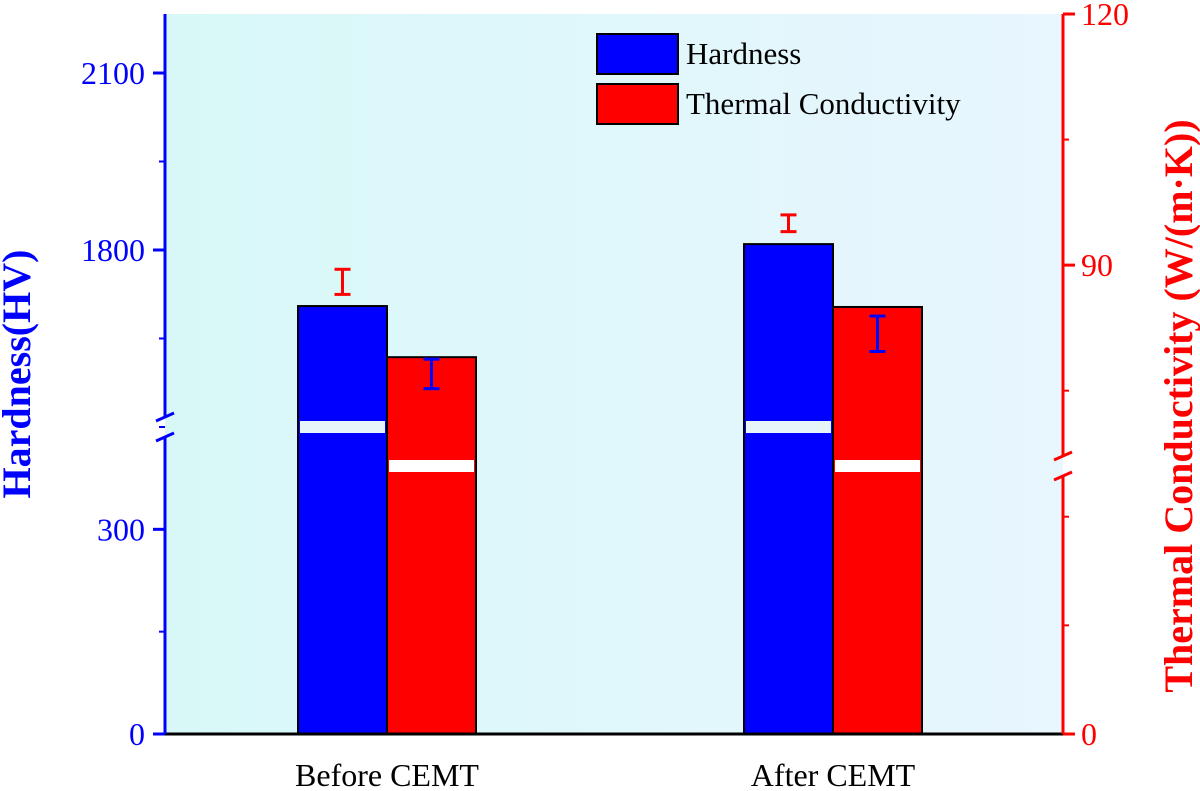 This screenshot has width=1200, height=791. What do you see at coordinates (778, 79) in the screenshot?
I see `legend: Hardness Thermal Conductivity` at bounding box center [778, 79].